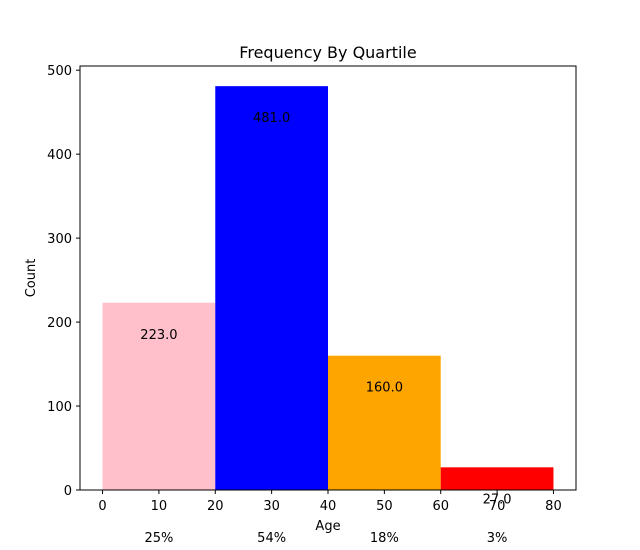 The height and width of the screenshot is (550, 640). I want to click on x-tick-label-1: 10, so click(159, 506).